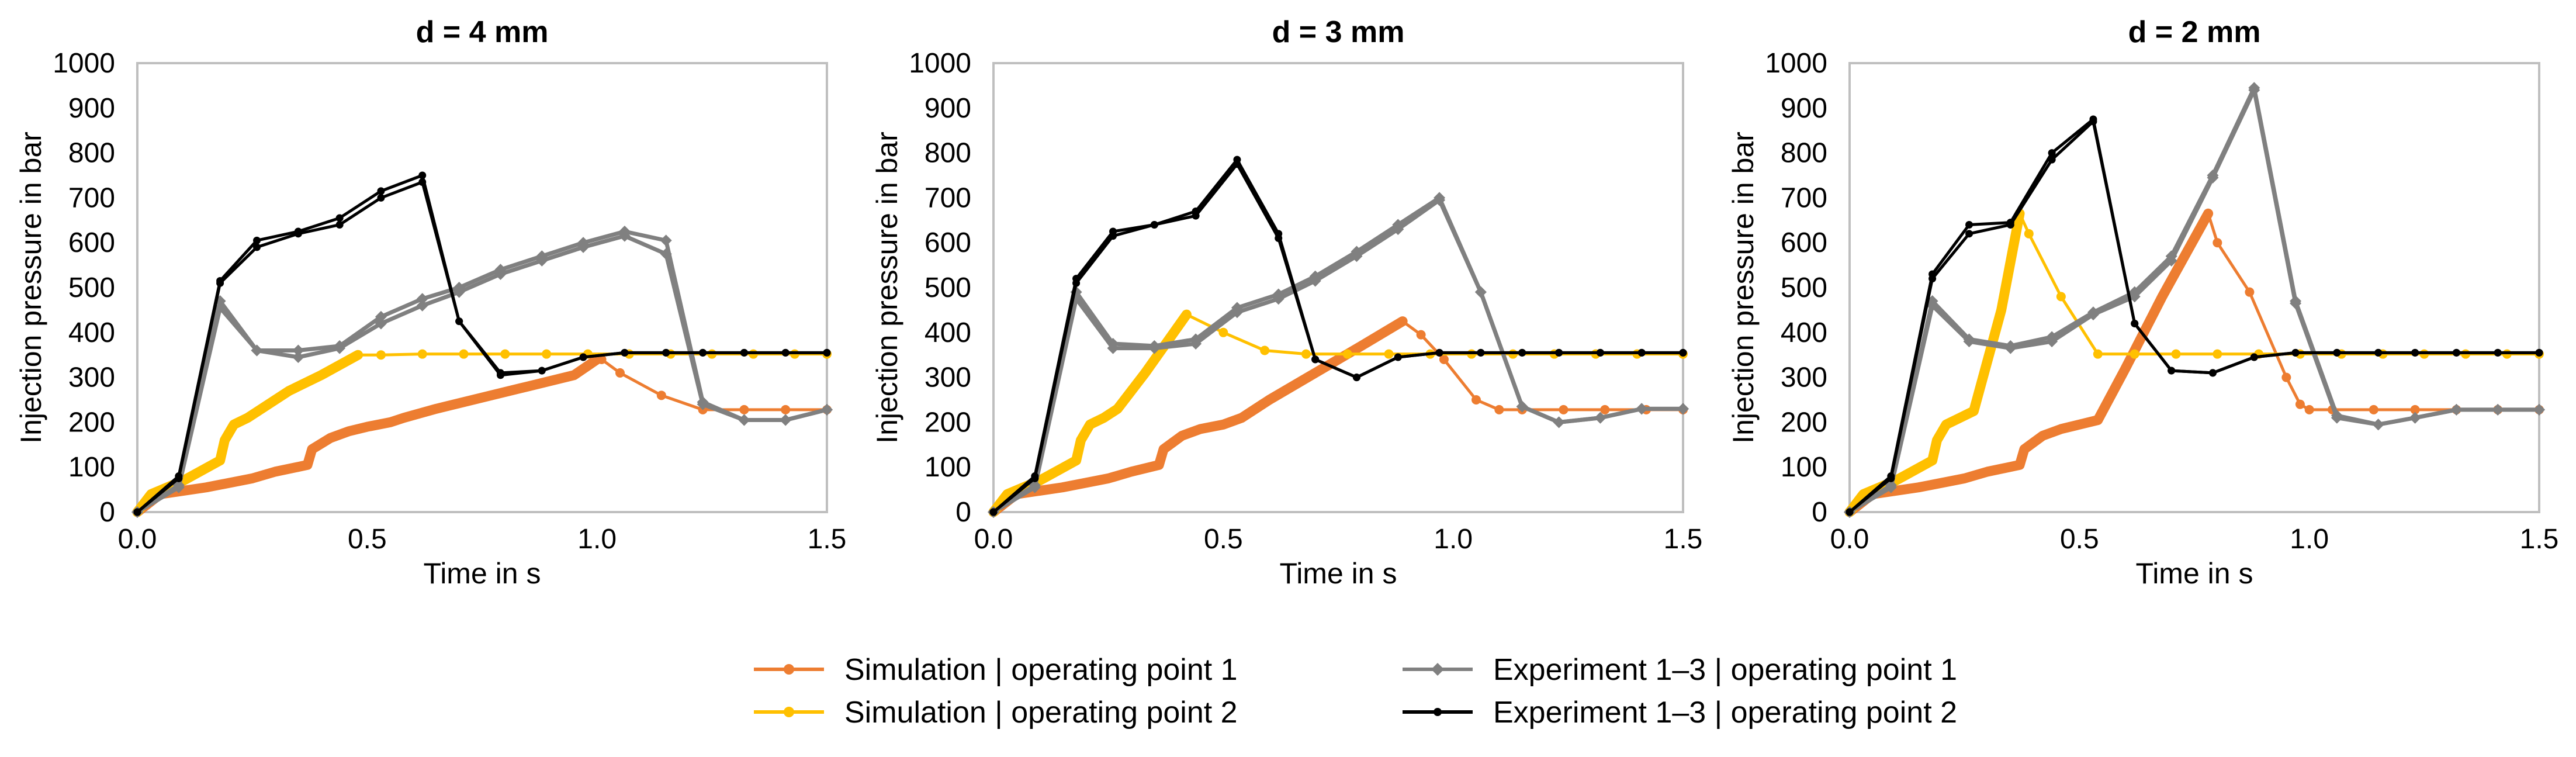  Describe the element at coordinates (1804, 332) in the screenshot. I see `y-tick-label: 400` at that location.